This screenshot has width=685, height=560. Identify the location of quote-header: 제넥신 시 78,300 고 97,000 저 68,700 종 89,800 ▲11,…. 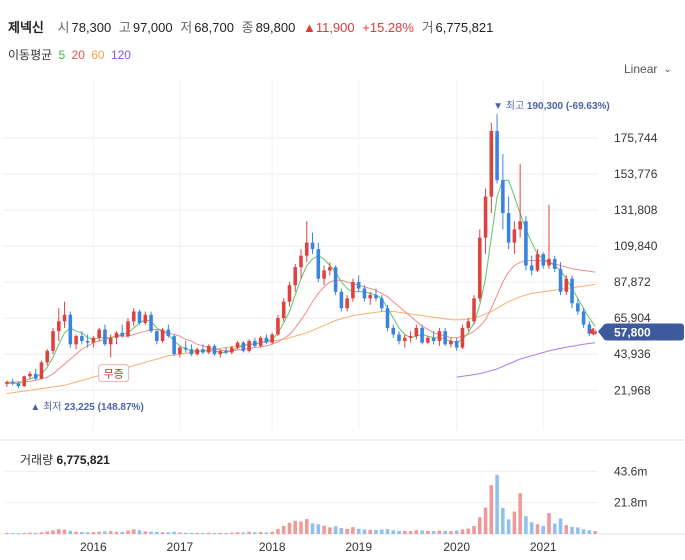
(250, 26).